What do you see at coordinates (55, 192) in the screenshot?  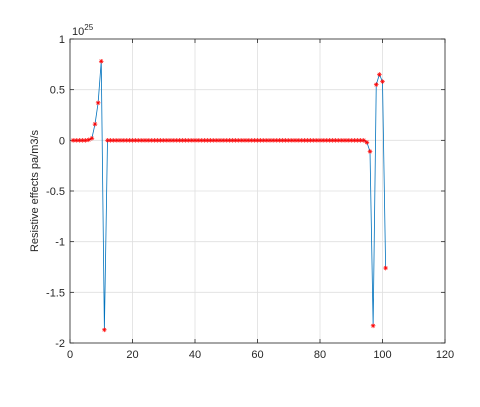 I see `y-tick-label: -0.5` at bounding box center [55, 192].